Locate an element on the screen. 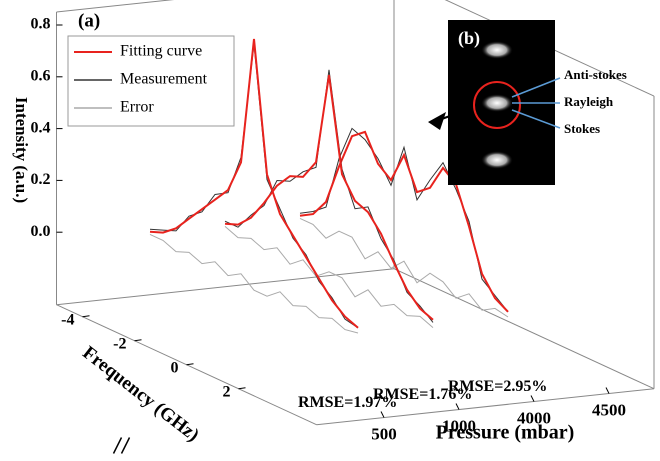 Image resolution: width=660 pixels, height=461 pixels. highlight-circle is located at coordinates (497, 105).